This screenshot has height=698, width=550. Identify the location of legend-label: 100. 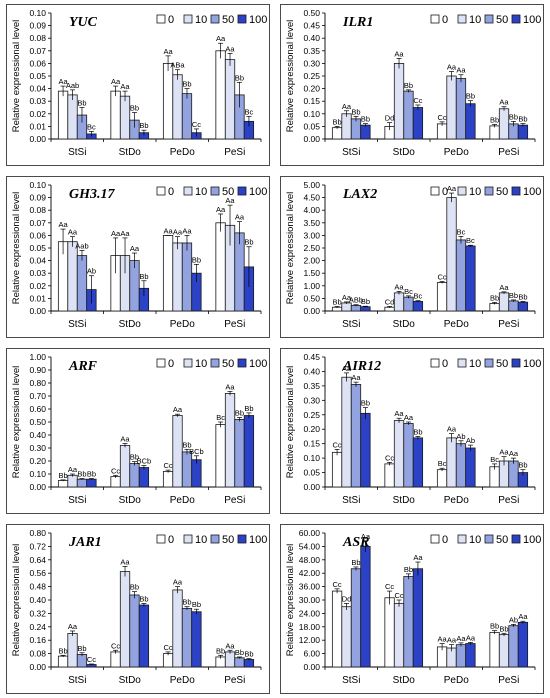
(258, 540).